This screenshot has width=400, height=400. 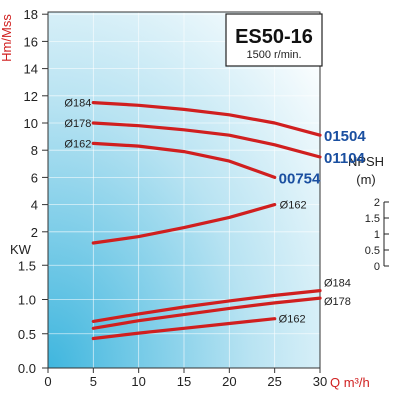 I want to click on x-tick-label: 20, so click(x=229, y=381).